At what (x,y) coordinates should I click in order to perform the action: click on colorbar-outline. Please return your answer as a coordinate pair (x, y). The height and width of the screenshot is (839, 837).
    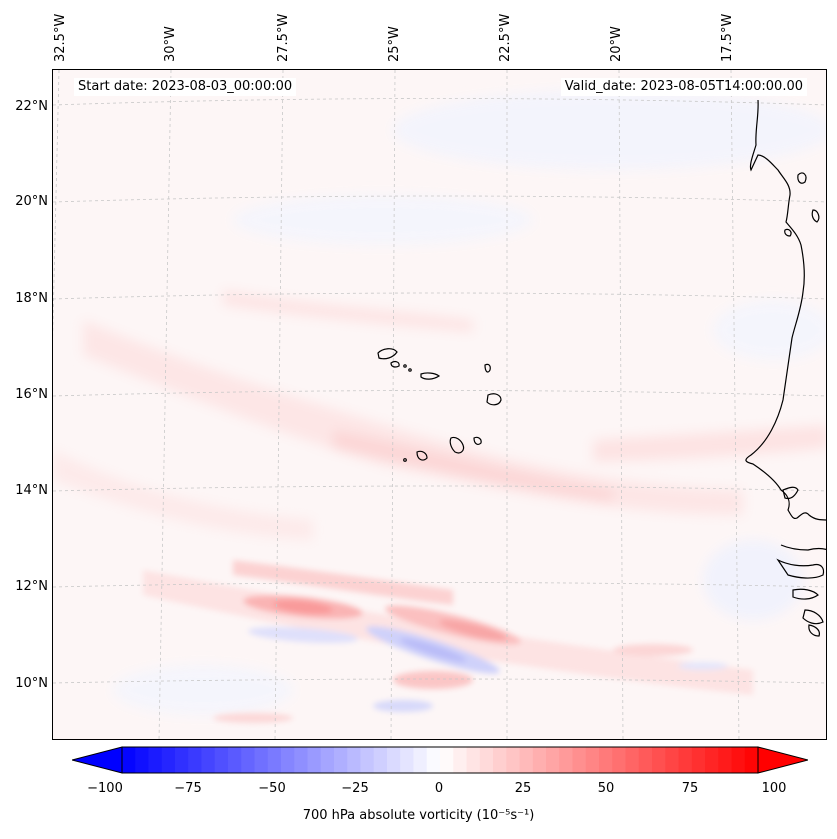
    Looking at the image, I should click on (440, 760).